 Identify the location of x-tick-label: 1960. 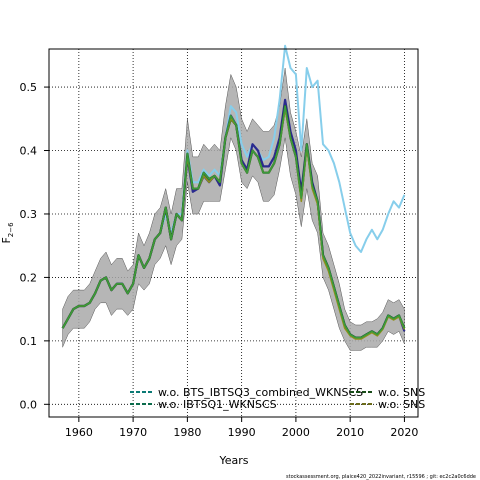
(79, 432).